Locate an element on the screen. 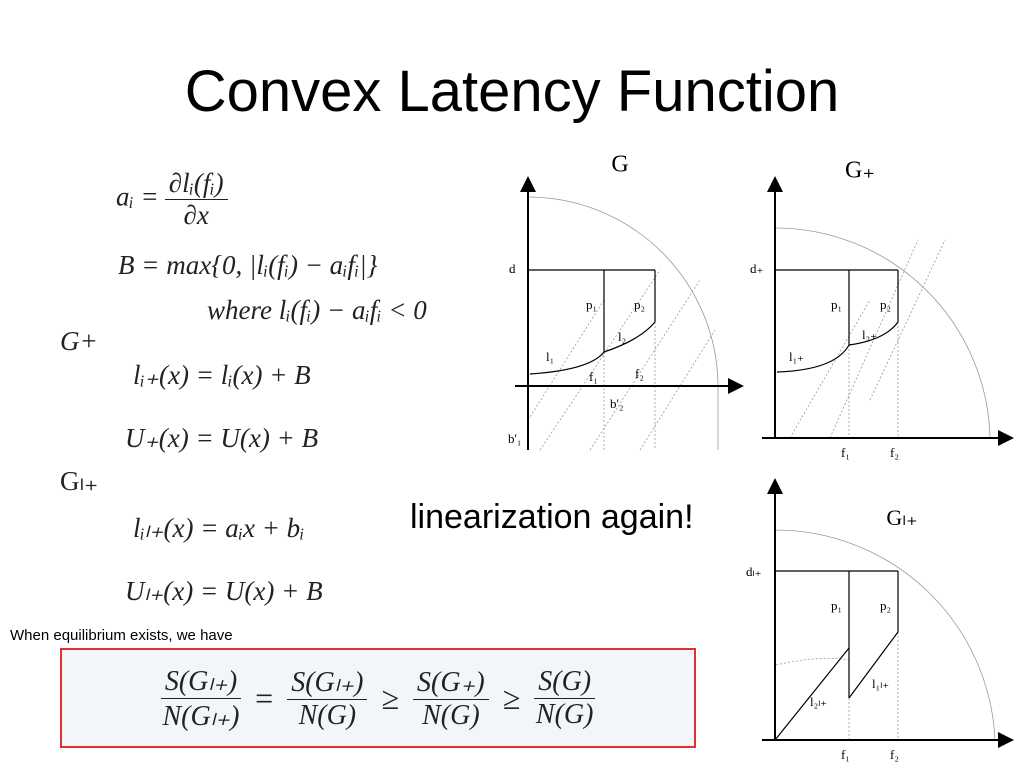  numerator: ∂lᵢ(fᵢ) is located at coordinates (196, 184).